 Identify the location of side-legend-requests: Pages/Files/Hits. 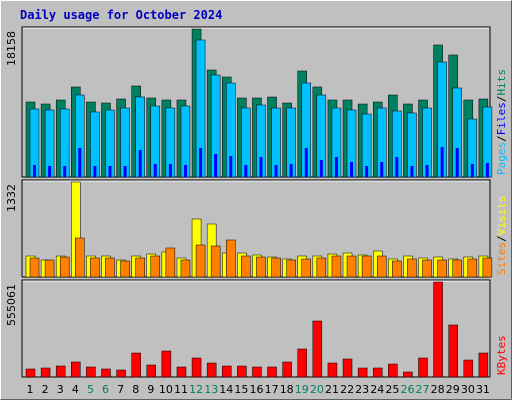
(501, 122).